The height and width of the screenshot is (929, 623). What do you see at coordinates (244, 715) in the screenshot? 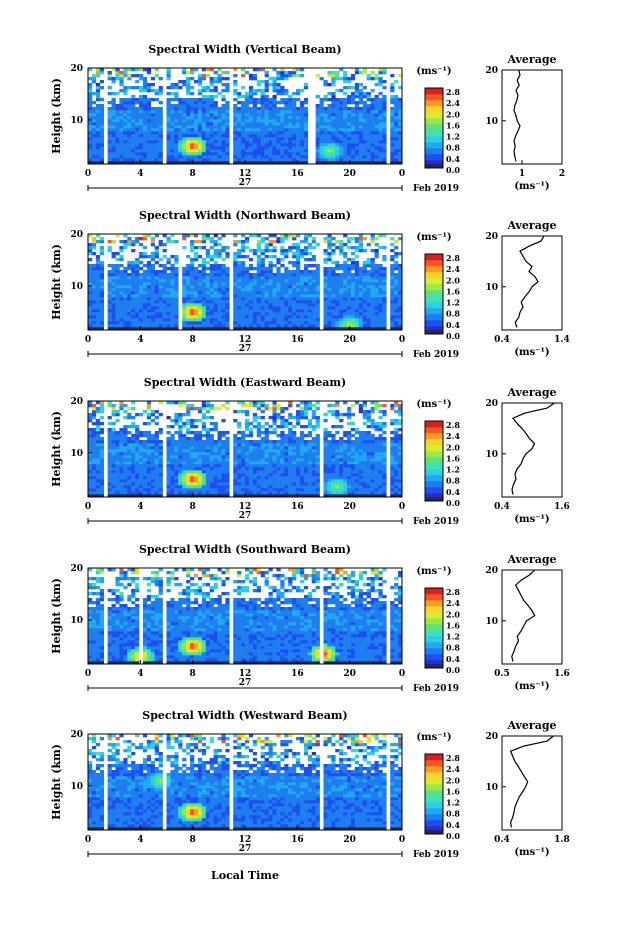
I see `panel-title: Spectral Width (Westward Beam)` at bounding box center [244, 715].